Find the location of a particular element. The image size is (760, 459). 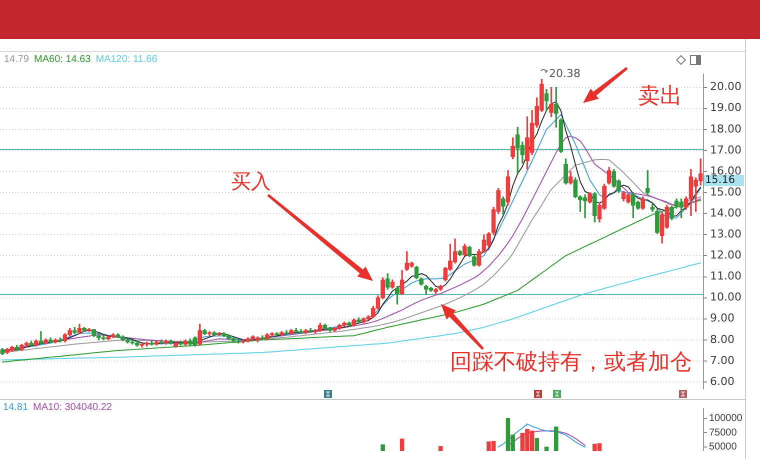

text: MA60: 14.63 is located at coordinates (62, 59).